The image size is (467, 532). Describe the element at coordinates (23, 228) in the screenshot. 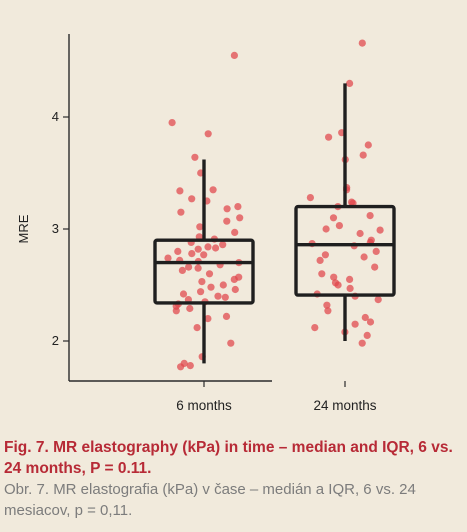

I see `y-axis-label: MRE` at that location.